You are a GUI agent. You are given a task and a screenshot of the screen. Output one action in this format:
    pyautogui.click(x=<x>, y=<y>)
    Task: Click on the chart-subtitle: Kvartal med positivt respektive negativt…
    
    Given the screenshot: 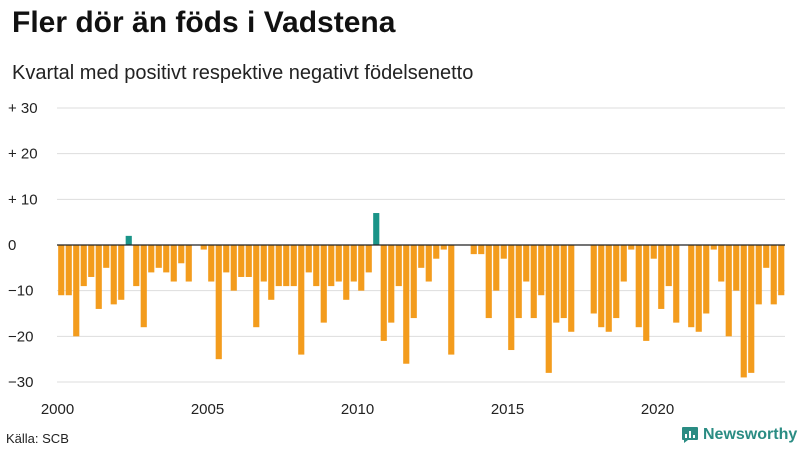 What is the action you would take?
    pyautogui.click(x=243, y=73)
    